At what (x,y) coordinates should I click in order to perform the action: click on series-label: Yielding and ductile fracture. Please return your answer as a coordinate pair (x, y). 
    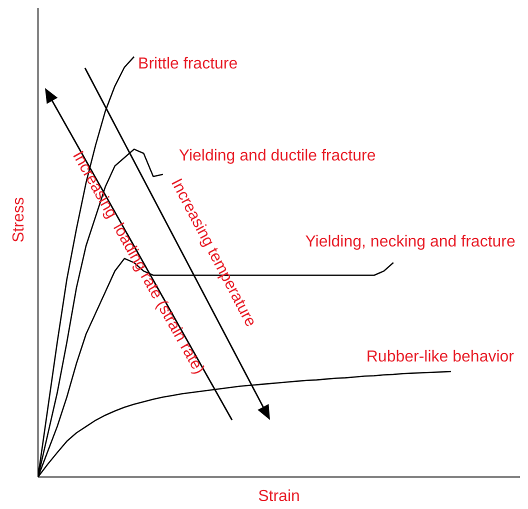
    Looking at the image, I should click on (277, 155).